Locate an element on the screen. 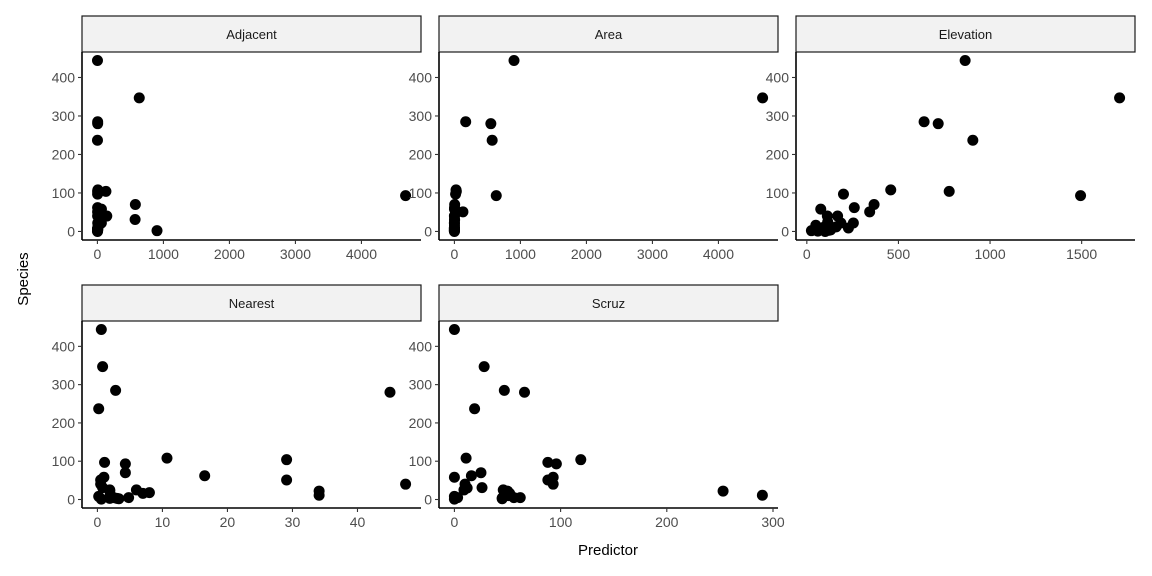 This screenshot has width=1152, height=576. strip-nearest is located at coordinates (251, 303).